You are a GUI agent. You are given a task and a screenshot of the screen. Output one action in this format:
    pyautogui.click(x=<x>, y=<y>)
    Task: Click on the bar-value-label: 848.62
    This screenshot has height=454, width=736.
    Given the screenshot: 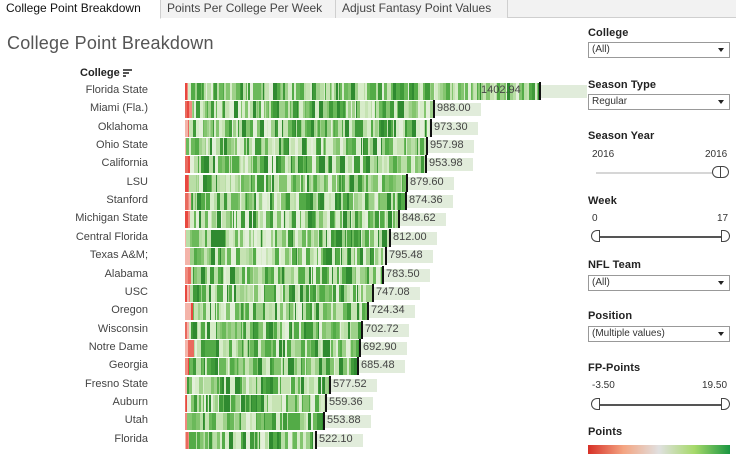 What is the action you would take?
    pyautogui.click(x=419, y=218)
    